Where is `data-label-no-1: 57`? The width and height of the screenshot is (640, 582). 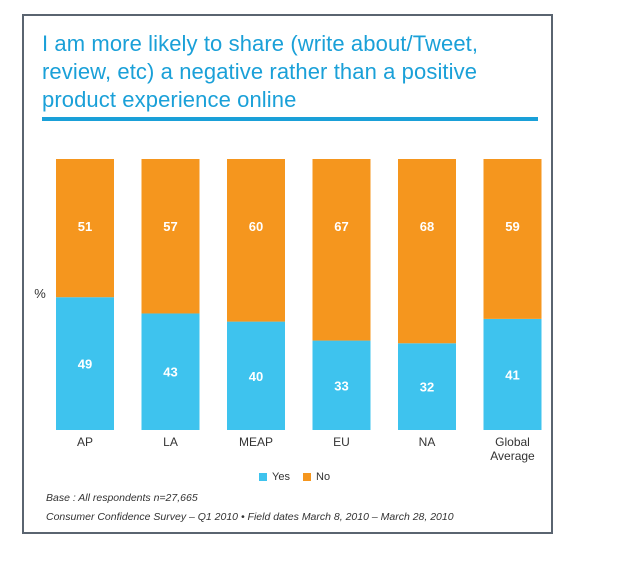
data-label-no-1: 57 is located at coordinates (170, 226).